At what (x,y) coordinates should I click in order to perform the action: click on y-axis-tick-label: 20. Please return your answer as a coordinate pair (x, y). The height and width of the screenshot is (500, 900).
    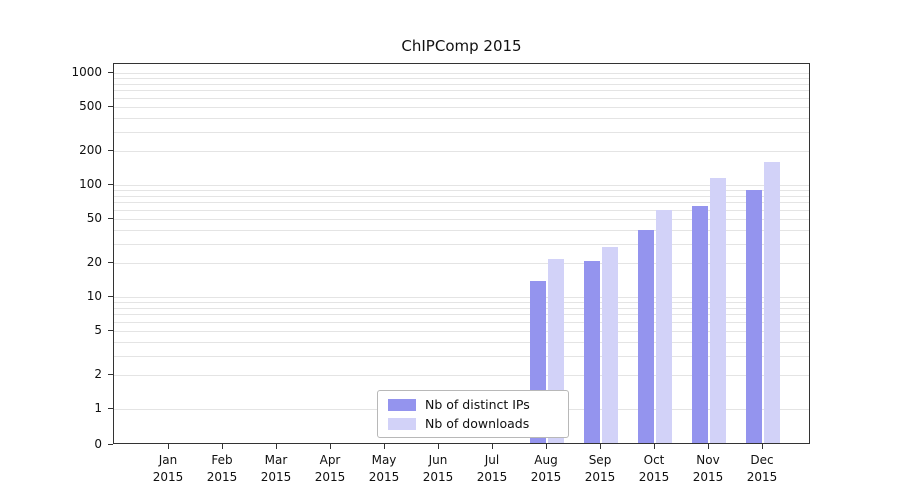
    Looking at the image, I should click on (94, 262).